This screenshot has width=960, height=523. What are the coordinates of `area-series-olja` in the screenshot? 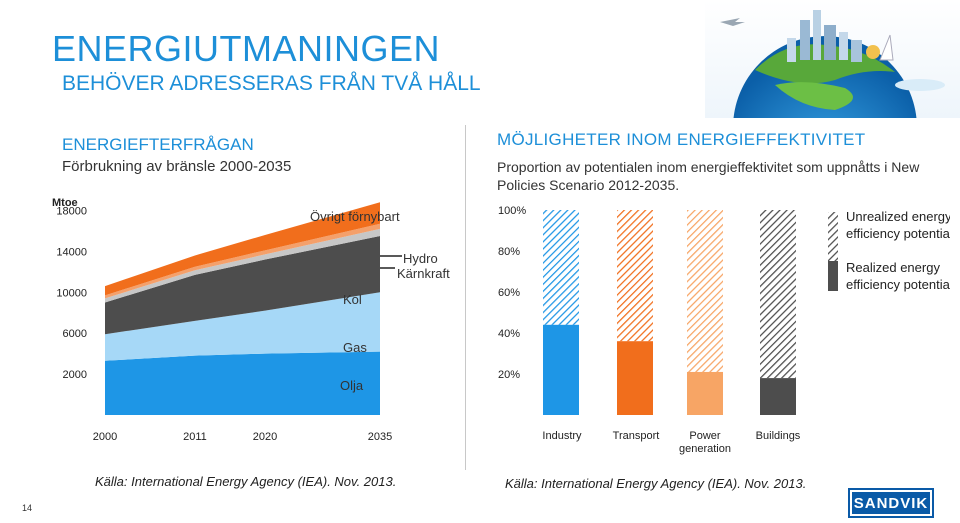 It's located at (242, 383).